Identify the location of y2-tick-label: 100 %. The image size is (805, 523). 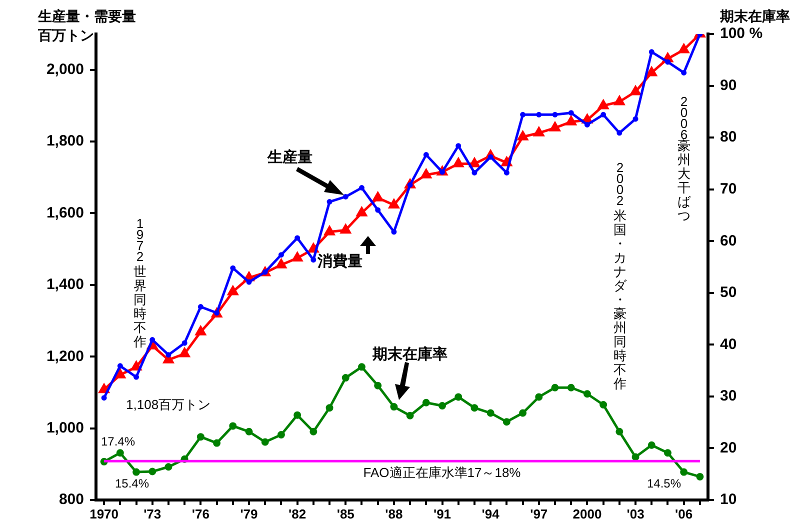
(741, 33).